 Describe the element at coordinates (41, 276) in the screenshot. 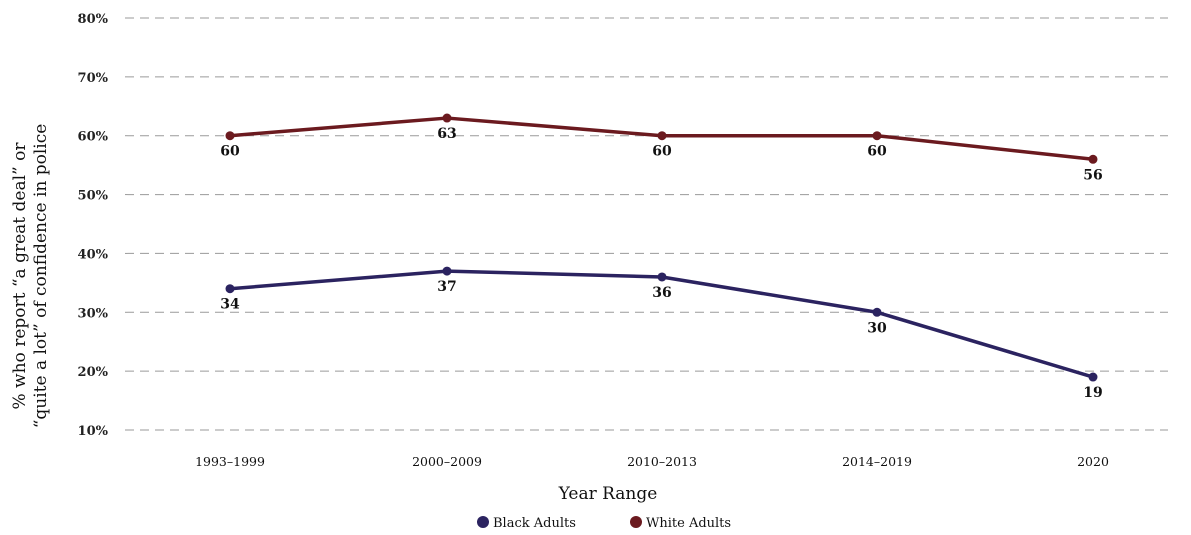

I see `y-axis-title-line-2: “quite a lot” of confidence in police` at that location.